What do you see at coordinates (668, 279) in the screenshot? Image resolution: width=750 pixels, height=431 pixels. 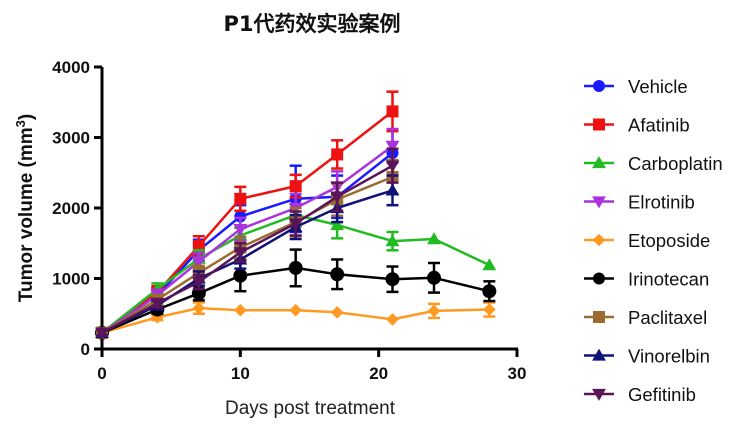 I see `legend-label-irinotecan: Irinotecan` at bounding box center [668, 279].